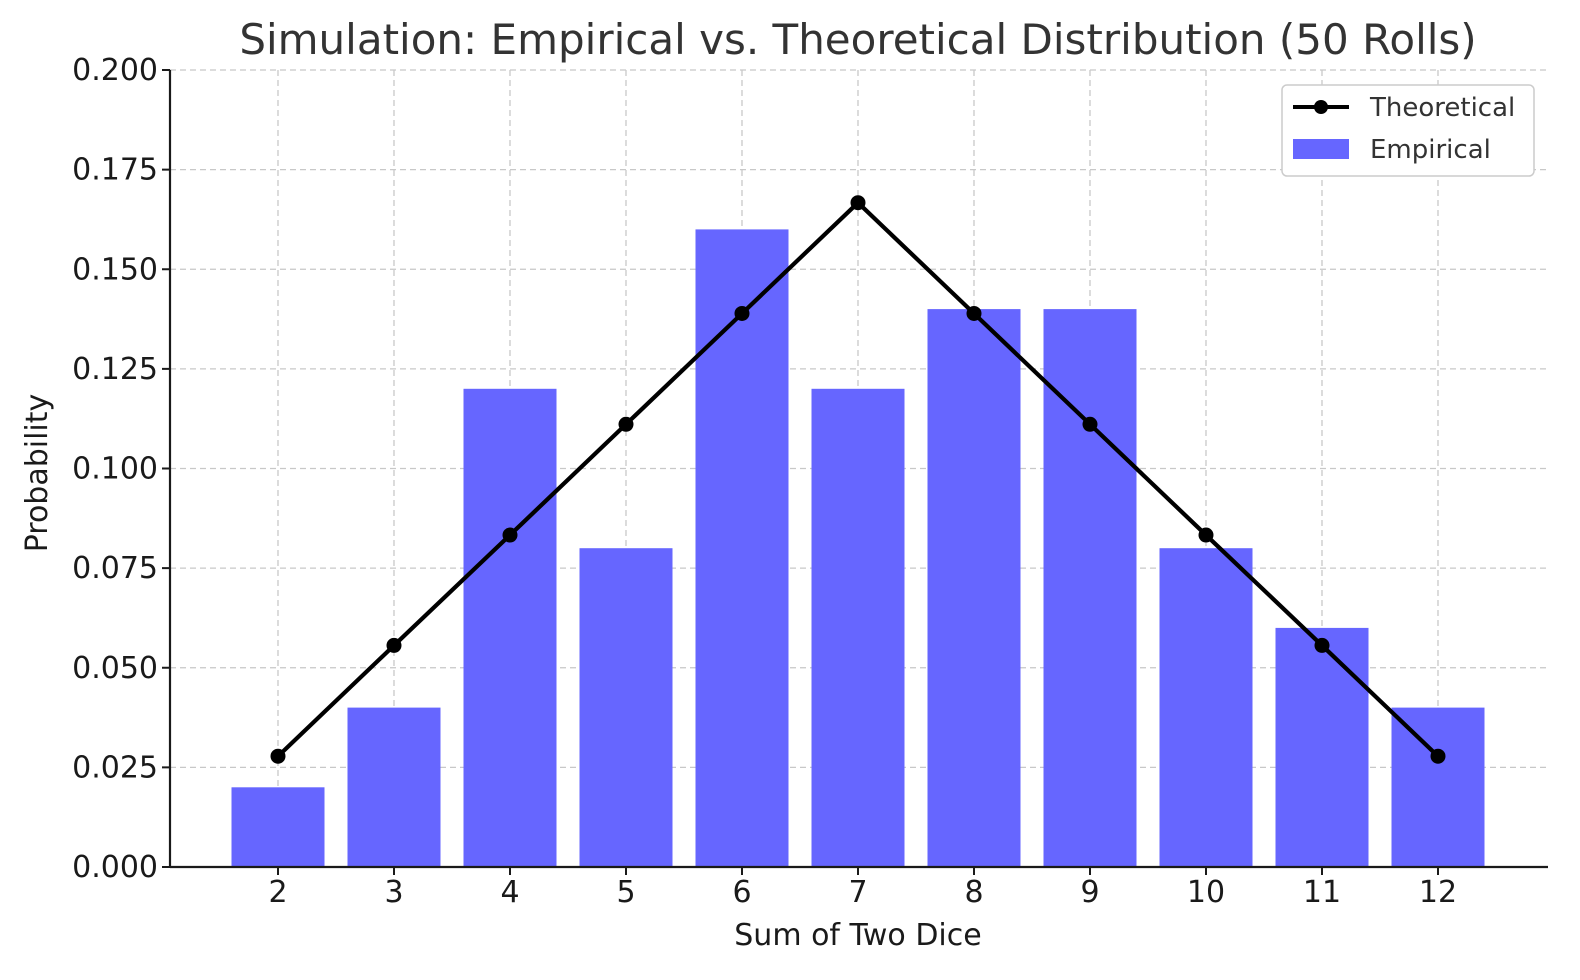 The height and width of the screenshot is (980, 1580). What do you see at coordinates (1438, 892) in the screenshot?
I see `x-tick-label: 12` at bounding box center [1438, 892].